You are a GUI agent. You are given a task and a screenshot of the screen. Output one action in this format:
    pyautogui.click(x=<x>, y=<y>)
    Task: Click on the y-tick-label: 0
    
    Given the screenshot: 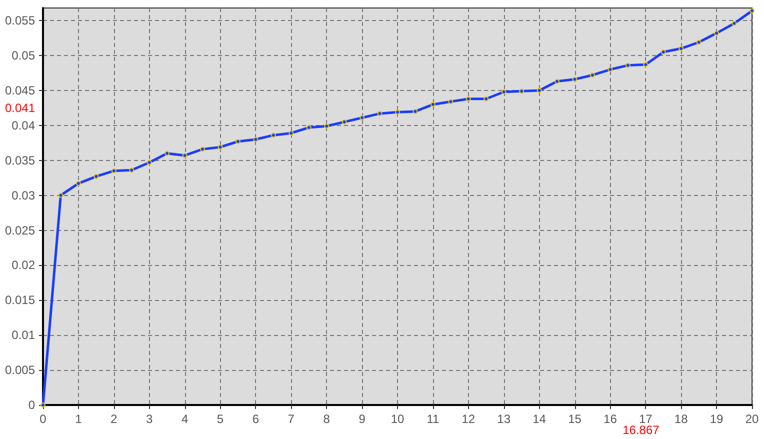 What is the action you would take?
    pyautogui.click(x=32, y=405)
    